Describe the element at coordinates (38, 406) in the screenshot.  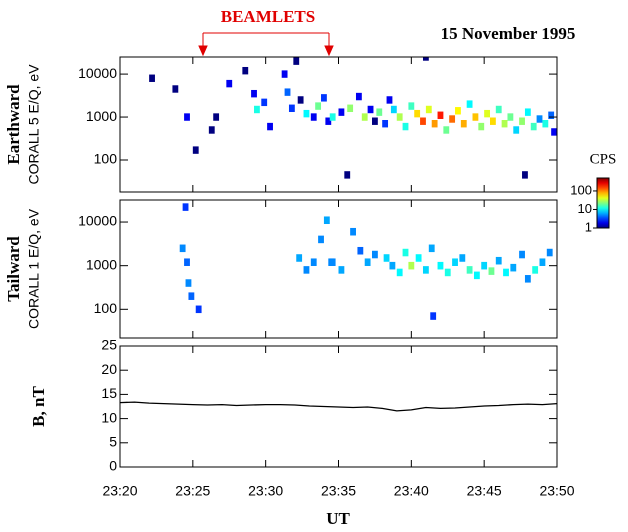
I see `y-axis-label: B, nT` at that location.